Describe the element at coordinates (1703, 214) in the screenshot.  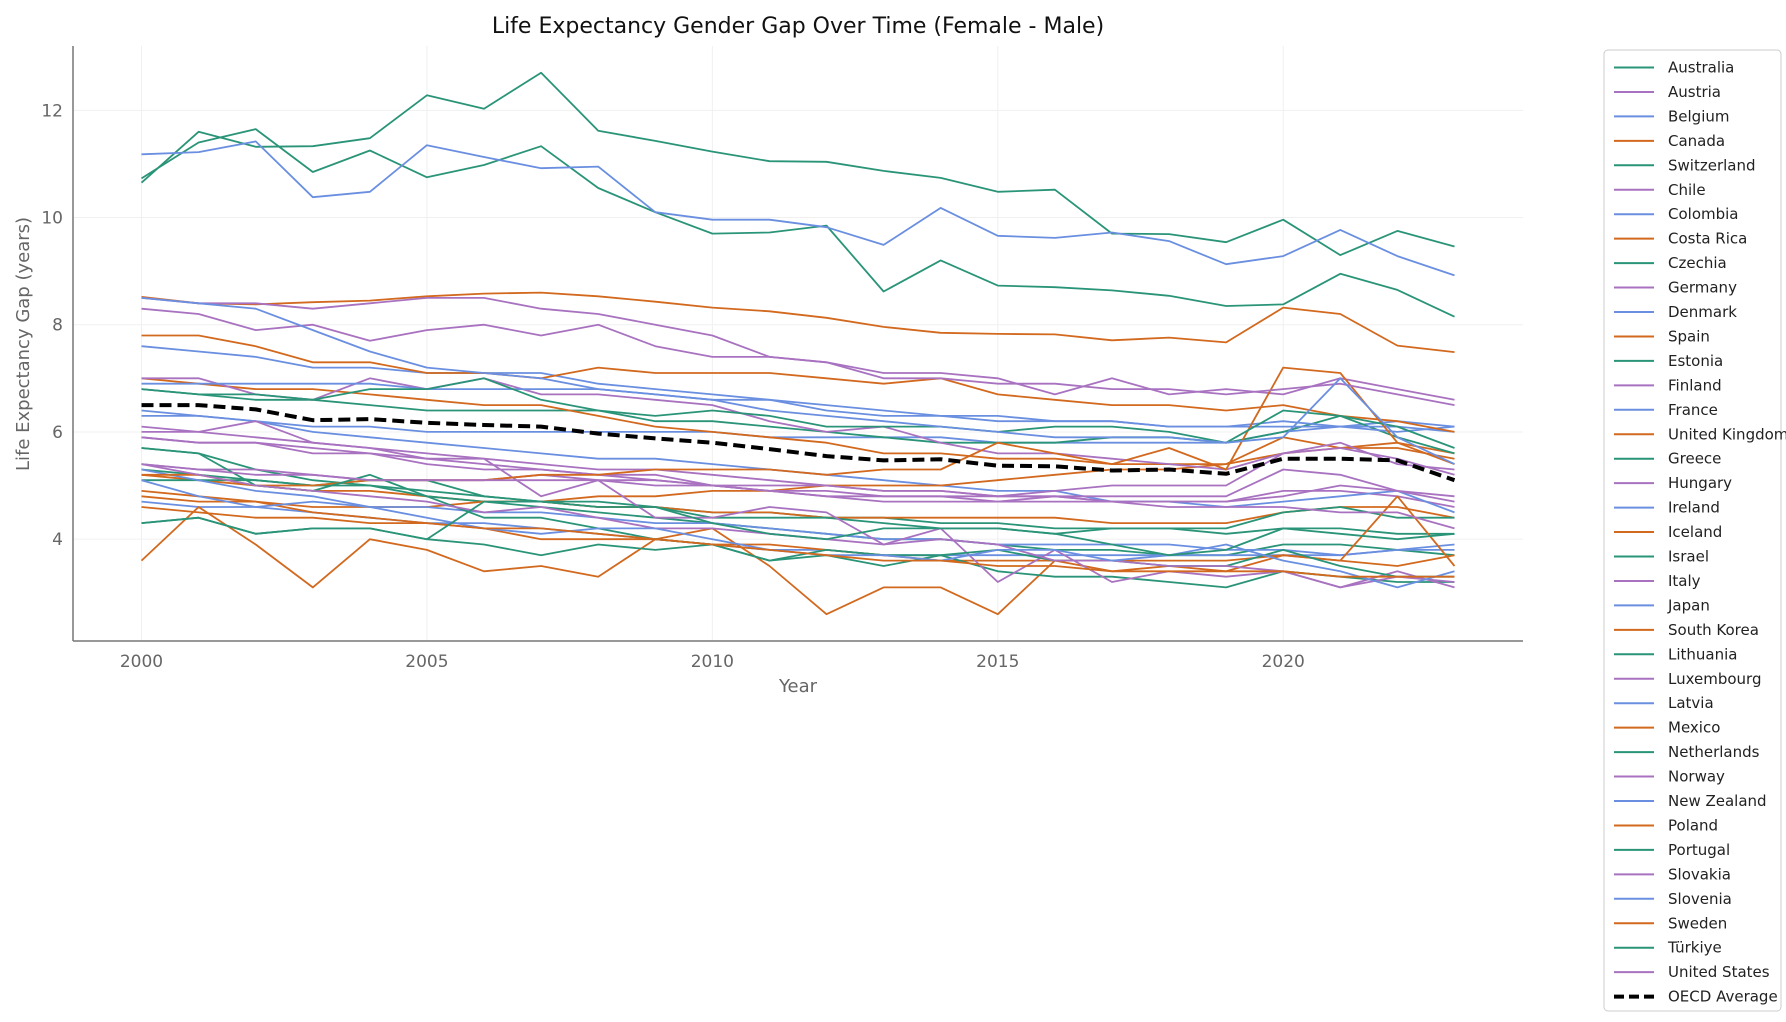
I see `legend-label-colombia: Colombia` at that location.